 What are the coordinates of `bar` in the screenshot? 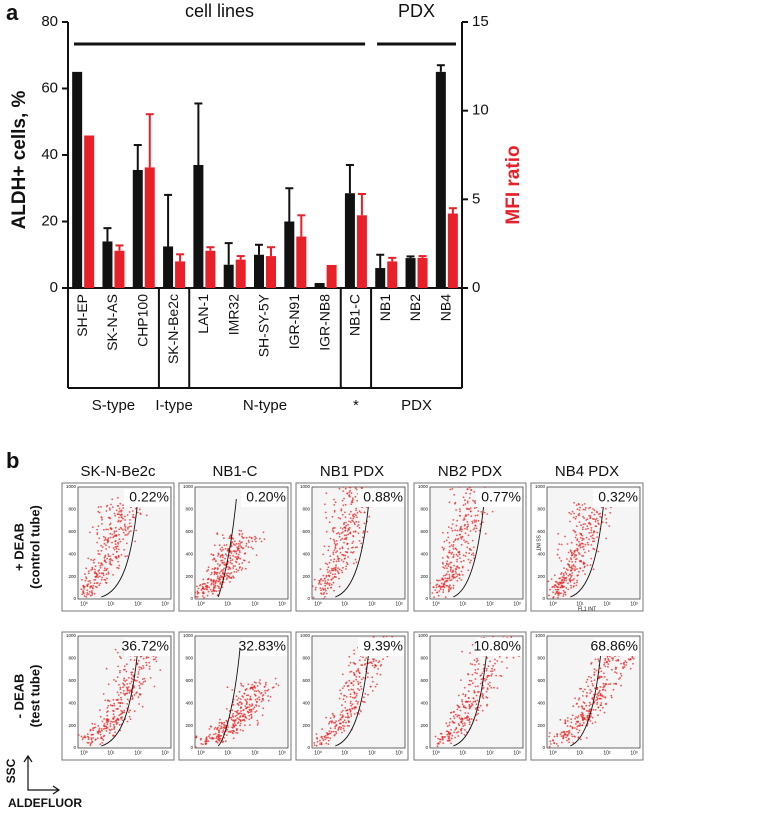 It's located at (149, 227).